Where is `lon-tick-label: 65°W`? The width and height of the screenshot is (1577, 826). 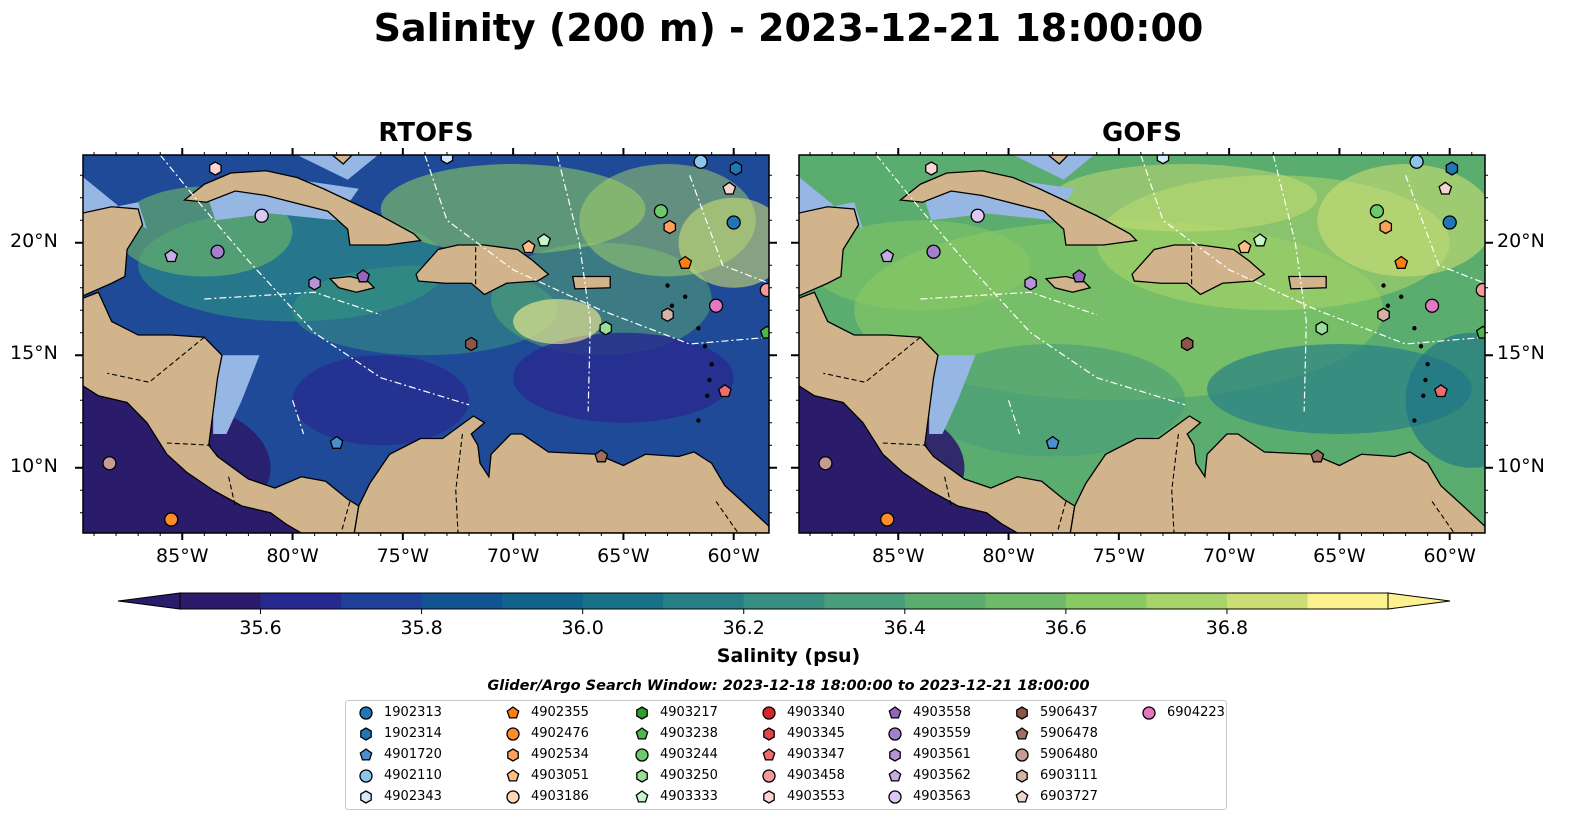 lon-tick-label: 65°W is located at coordinates (623, 556).